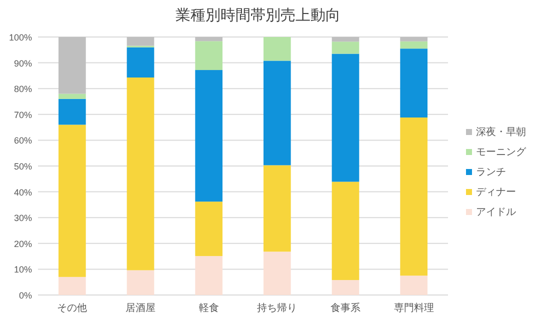  Describe the element at coordinates (72, 308) in the screenshot. I see `x-tick-label: その他` at that location.